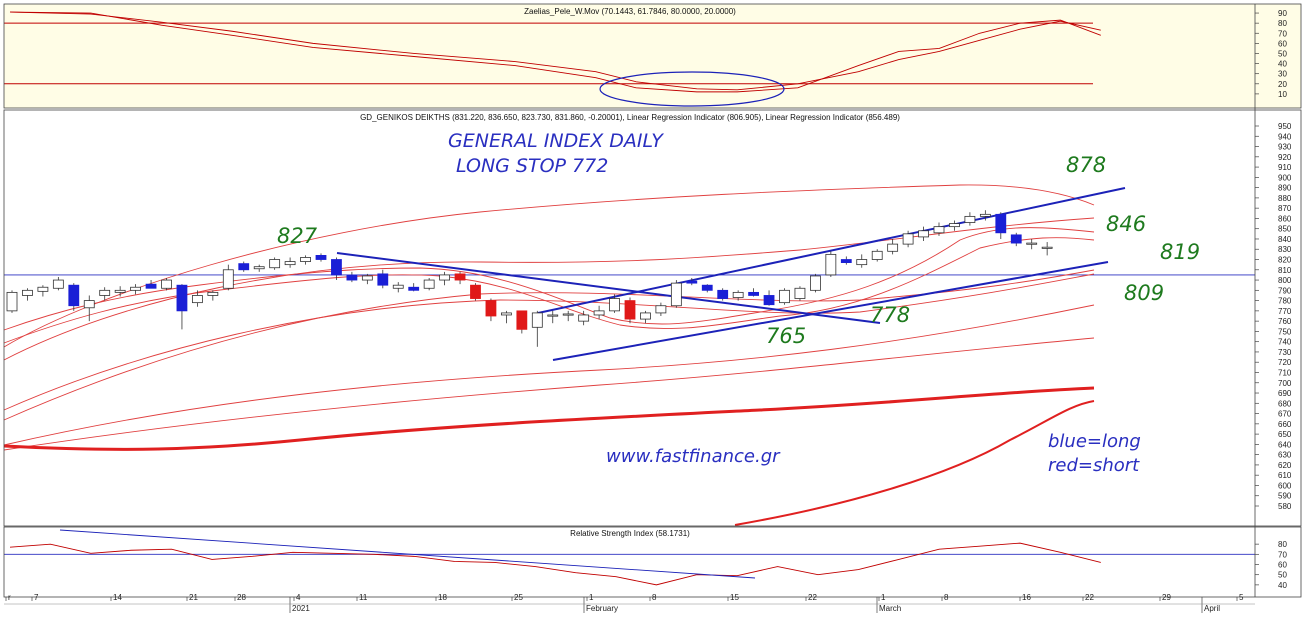 The image size is (1305, 617). I want to click on price-y-tick-label: 710, so click(1285, 372).